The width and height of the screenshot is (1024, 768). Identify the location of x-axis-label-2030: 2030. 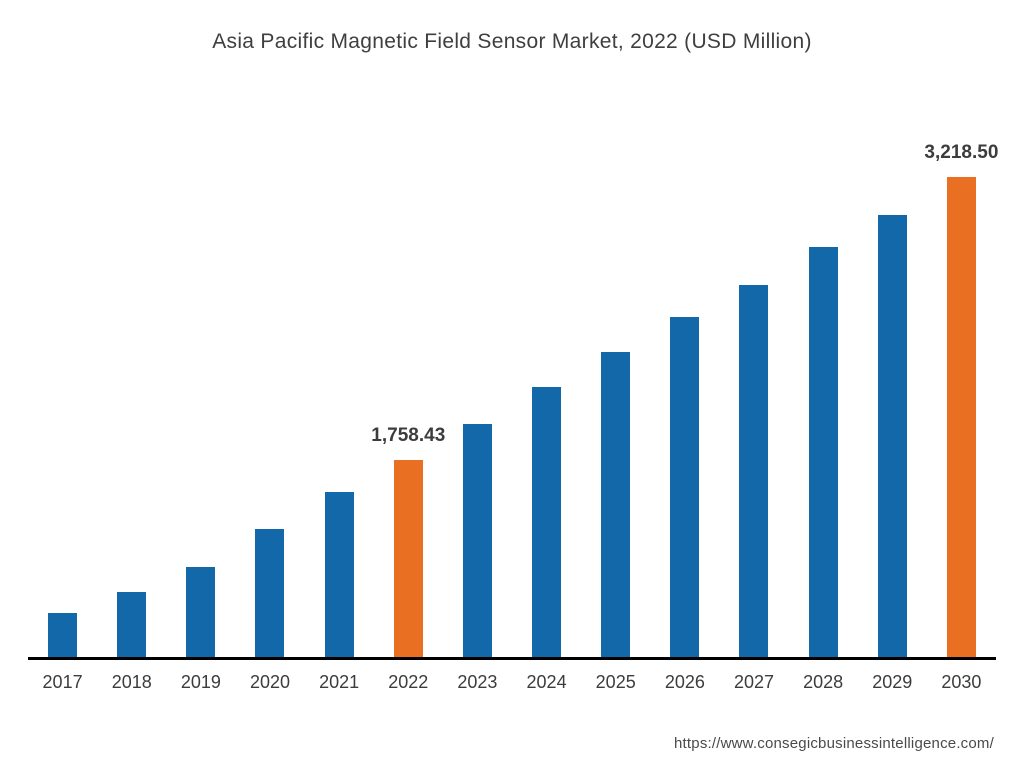
(961, 682).